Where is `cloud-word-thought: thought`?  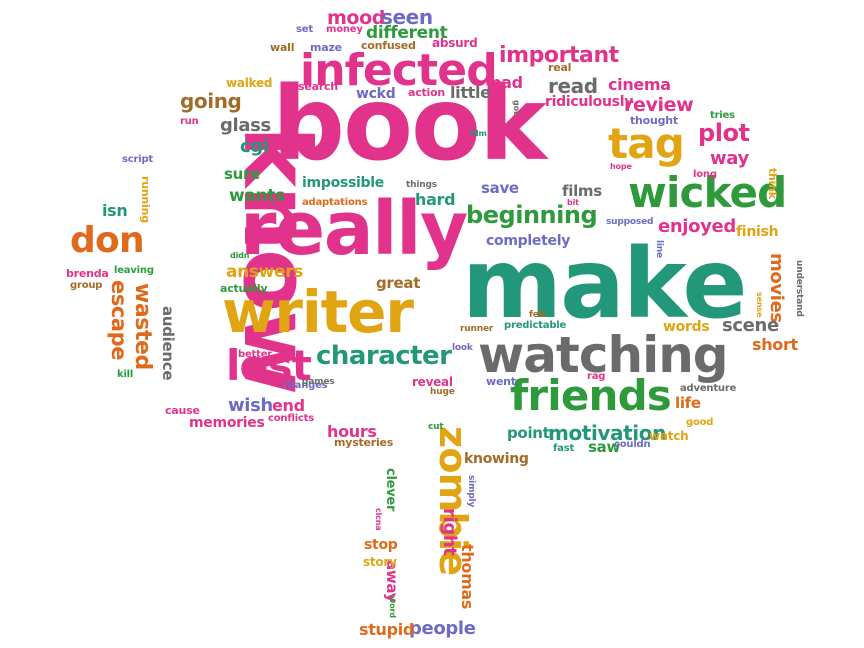 cloud-word-thought: thought is located at coordinates (654, 120).